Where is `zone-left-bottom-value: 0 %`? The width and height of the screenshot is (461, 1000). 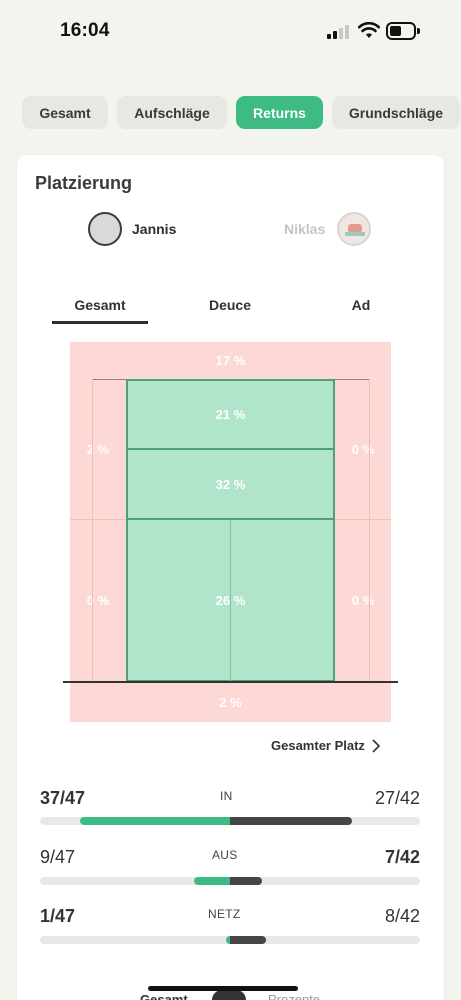 zone-left-bottom-value: 0 % is located at coordinates (98, 600).